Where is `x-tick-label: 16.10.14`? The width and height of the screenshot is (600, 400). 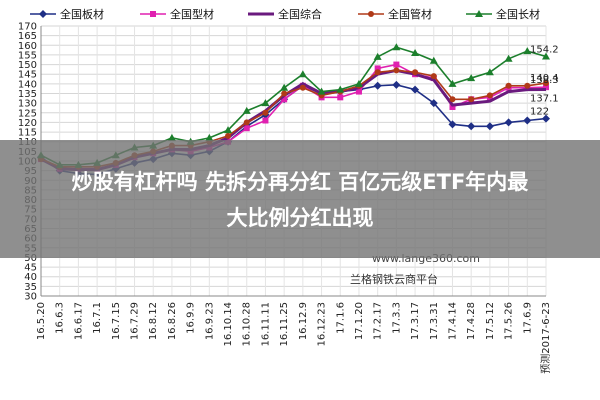
x-tick-label: 16.10.14 is located at coordinates (228, 324).